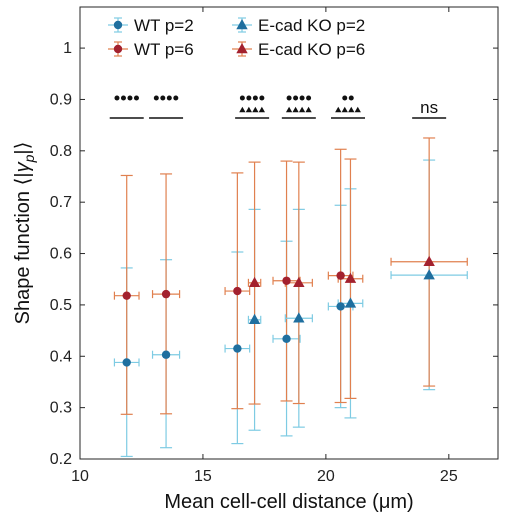 Image resolution: width=531 pixels, height=517 pixels. Describe the element at coordinates (24, 233) in the screenshot. I see `y-axis-title: Shape function ⟨|γp|⟩` at that location.